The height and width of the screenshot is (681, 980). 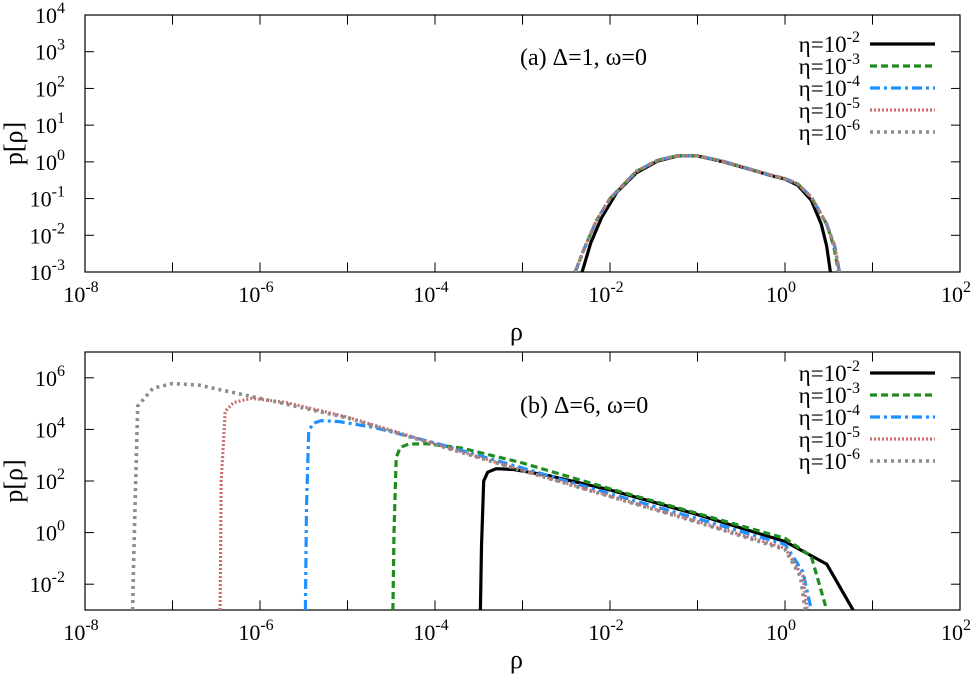 What do you see at coordinates (583, 58) in the screenshot?
I see `panel-annotation: (a) Δ=1, ω=0` at bounding box center [583, 58].